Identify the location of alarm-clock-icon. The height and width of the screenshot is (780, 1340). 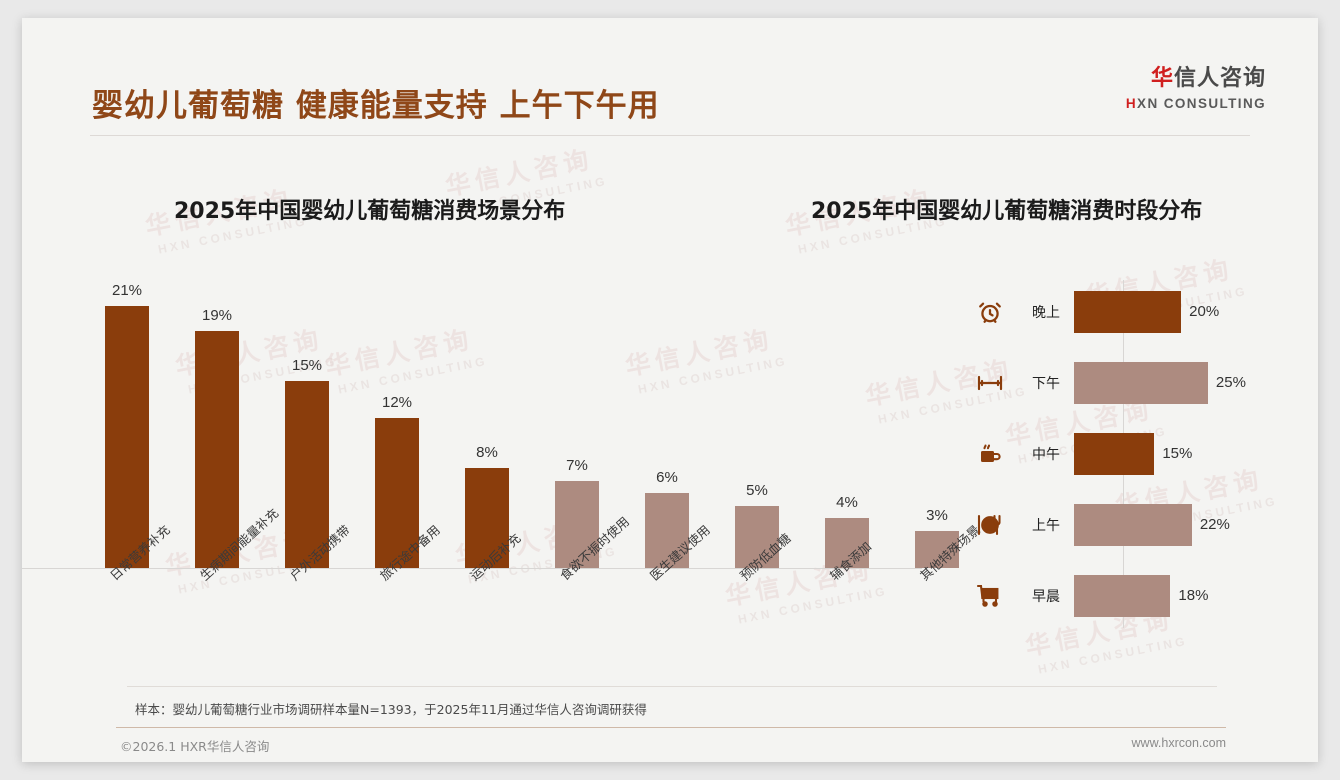
(990, 312).